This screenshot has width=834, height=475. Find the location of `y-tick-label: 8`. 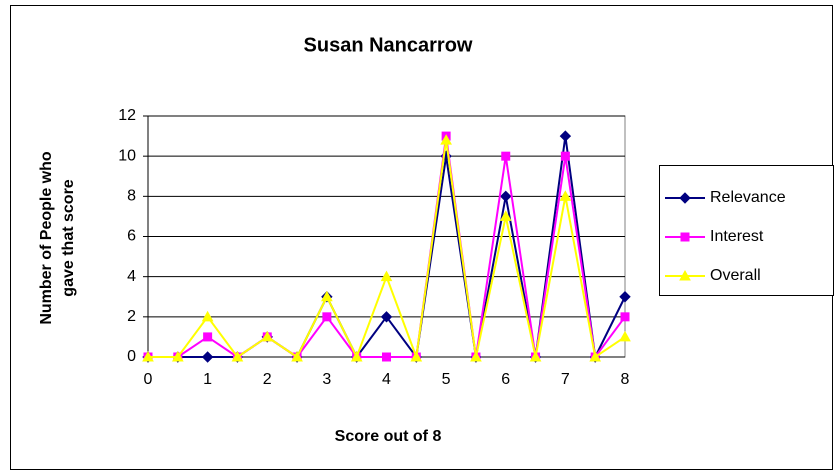

y-tick-label: 8 is located at coordinates (131, 196).